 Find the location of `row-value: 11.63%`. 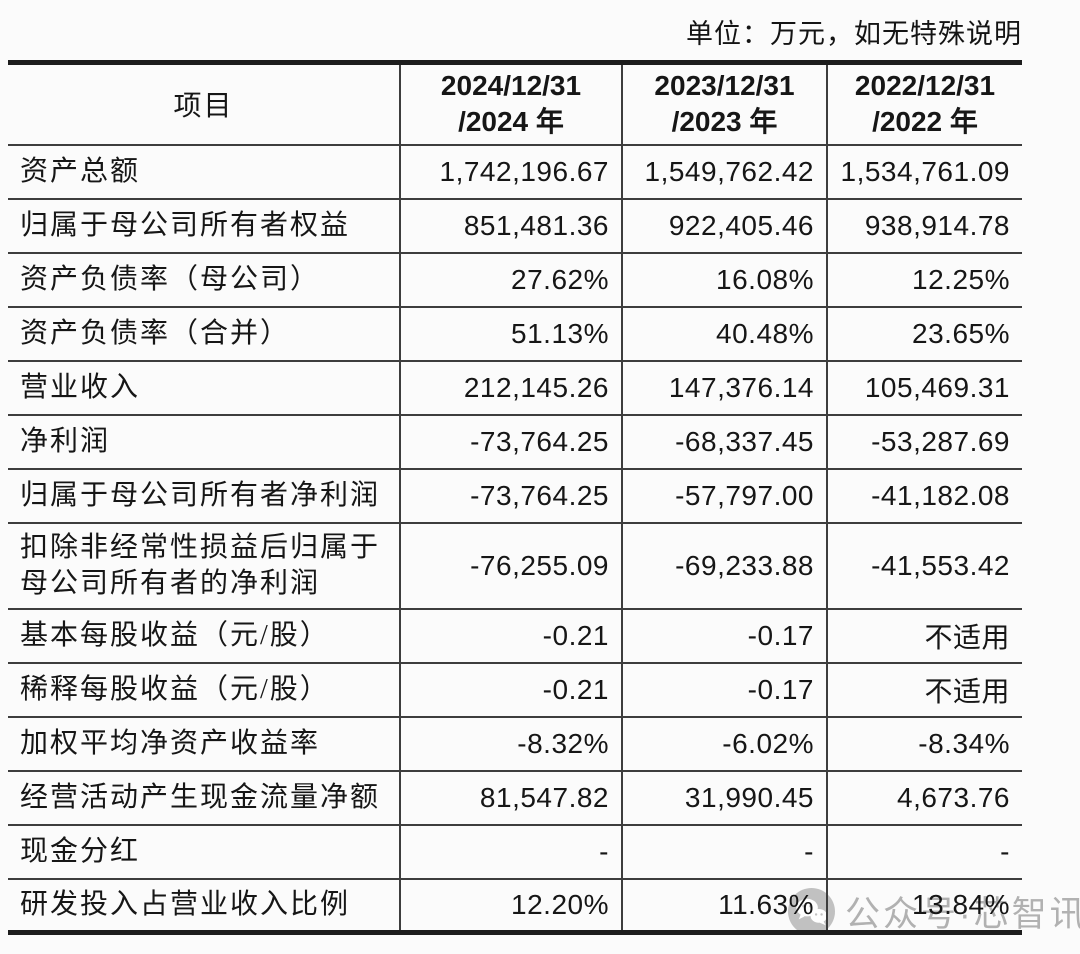

row-value: 11.63% is located at coordinates (724, 905).